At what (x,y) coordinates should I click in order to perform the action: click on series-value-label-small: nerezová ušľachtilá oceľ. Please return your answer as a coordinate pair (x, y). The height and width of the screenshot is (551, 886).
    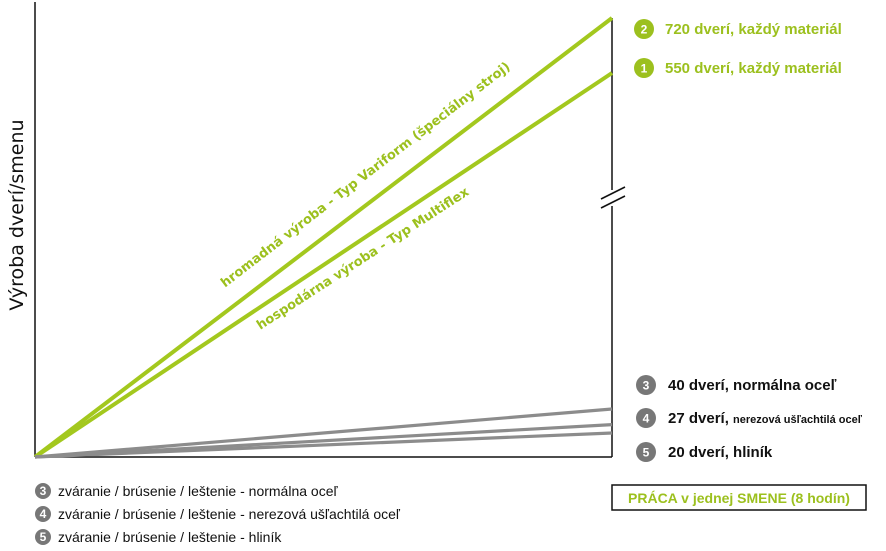
    Looking at the image, I should click on (798, 420).